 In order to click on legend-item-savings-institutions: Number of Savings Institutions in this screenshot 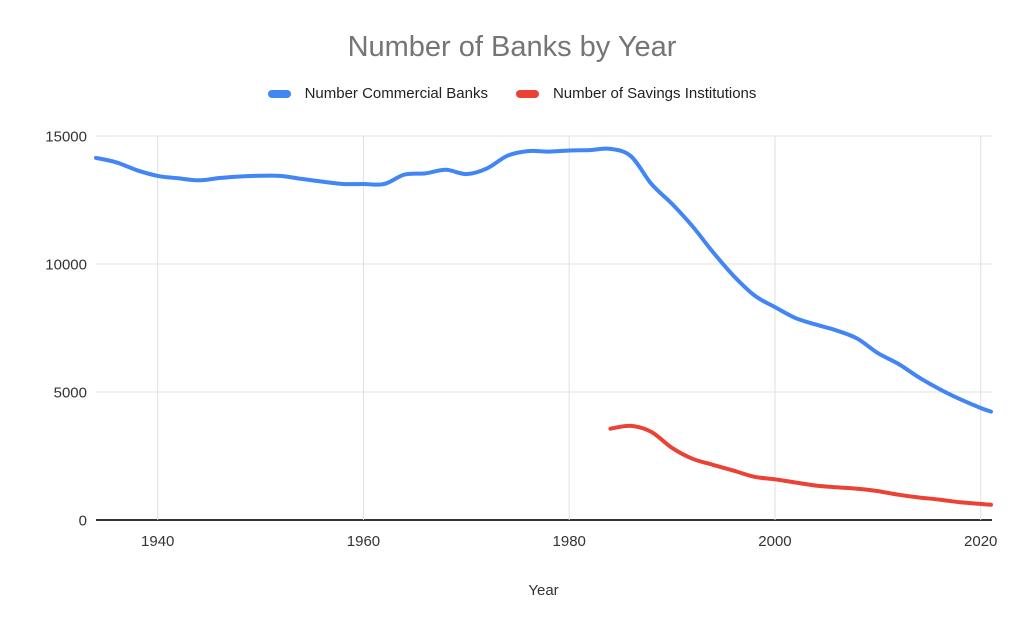, I will do `click(636, 93)`.